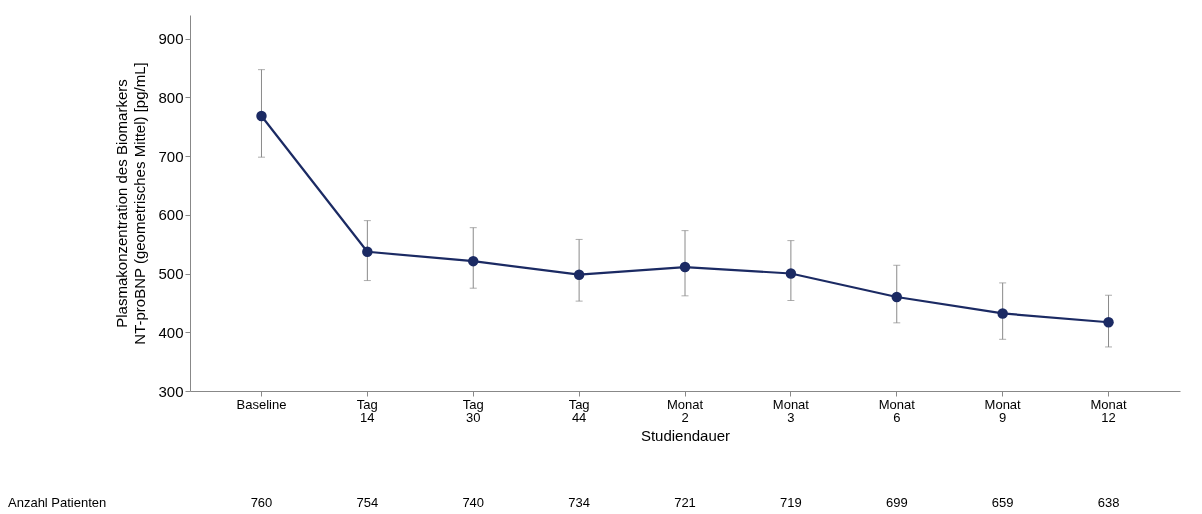 Image resolution: width=1202 pixels, height=514 pixels. Describe the element at coordinates (171, 156) in the screenshot. I see `y-tick-label: 700` at that location.